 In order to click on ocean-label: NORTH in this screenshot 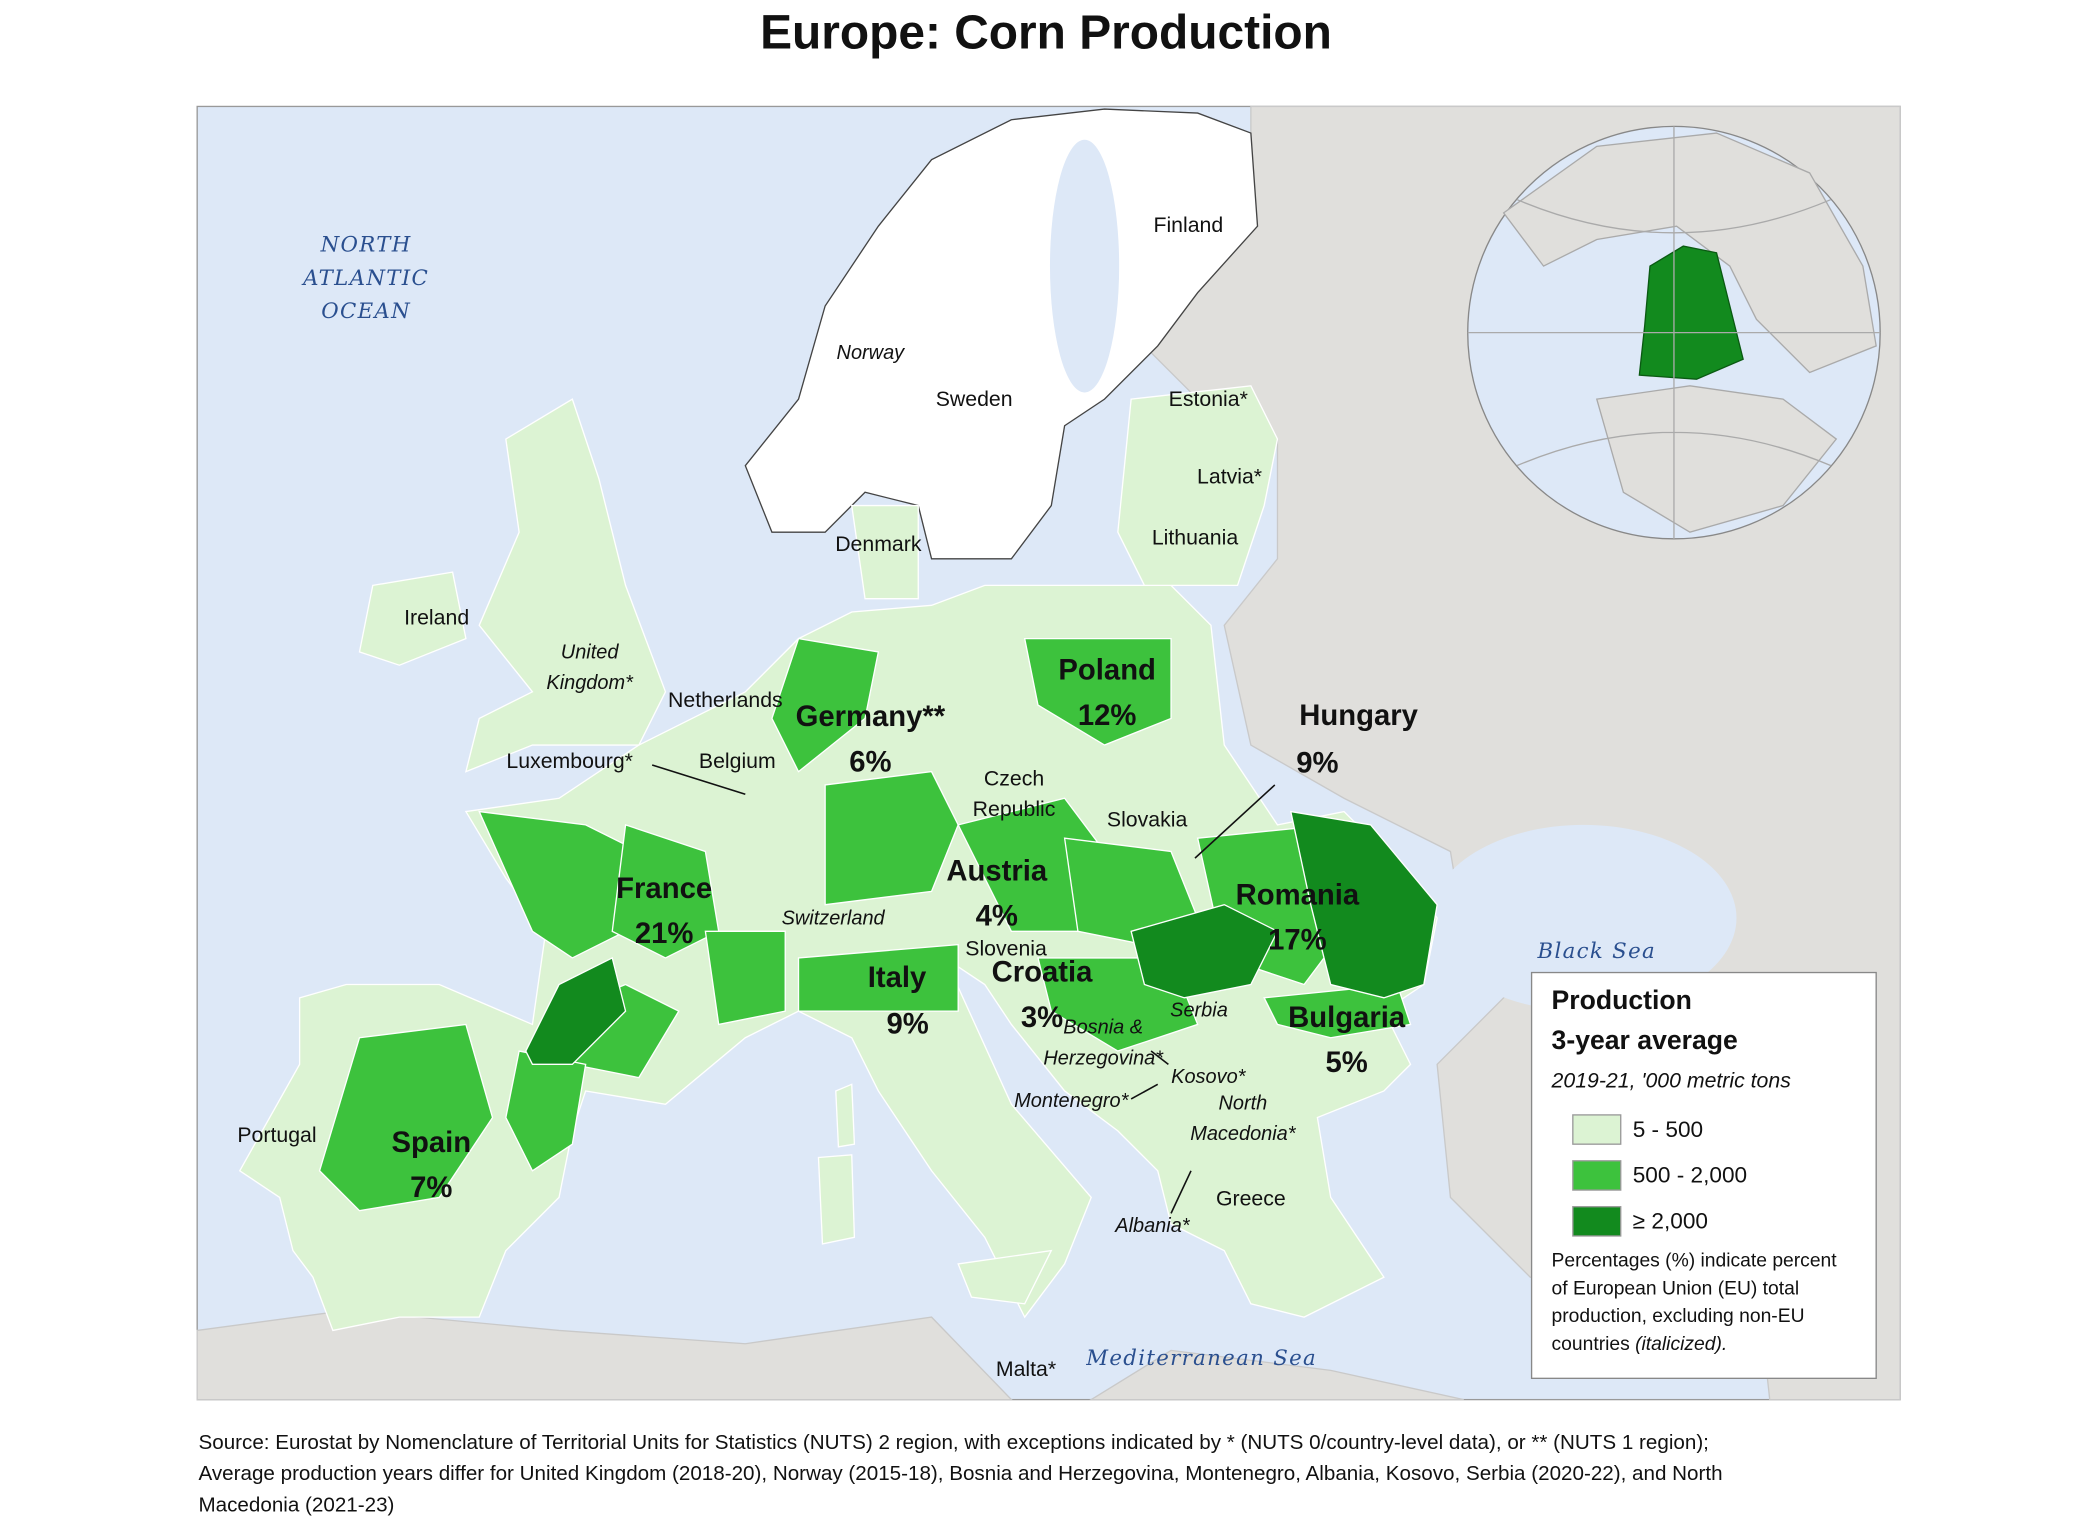, I will do `click(366, 245)`.